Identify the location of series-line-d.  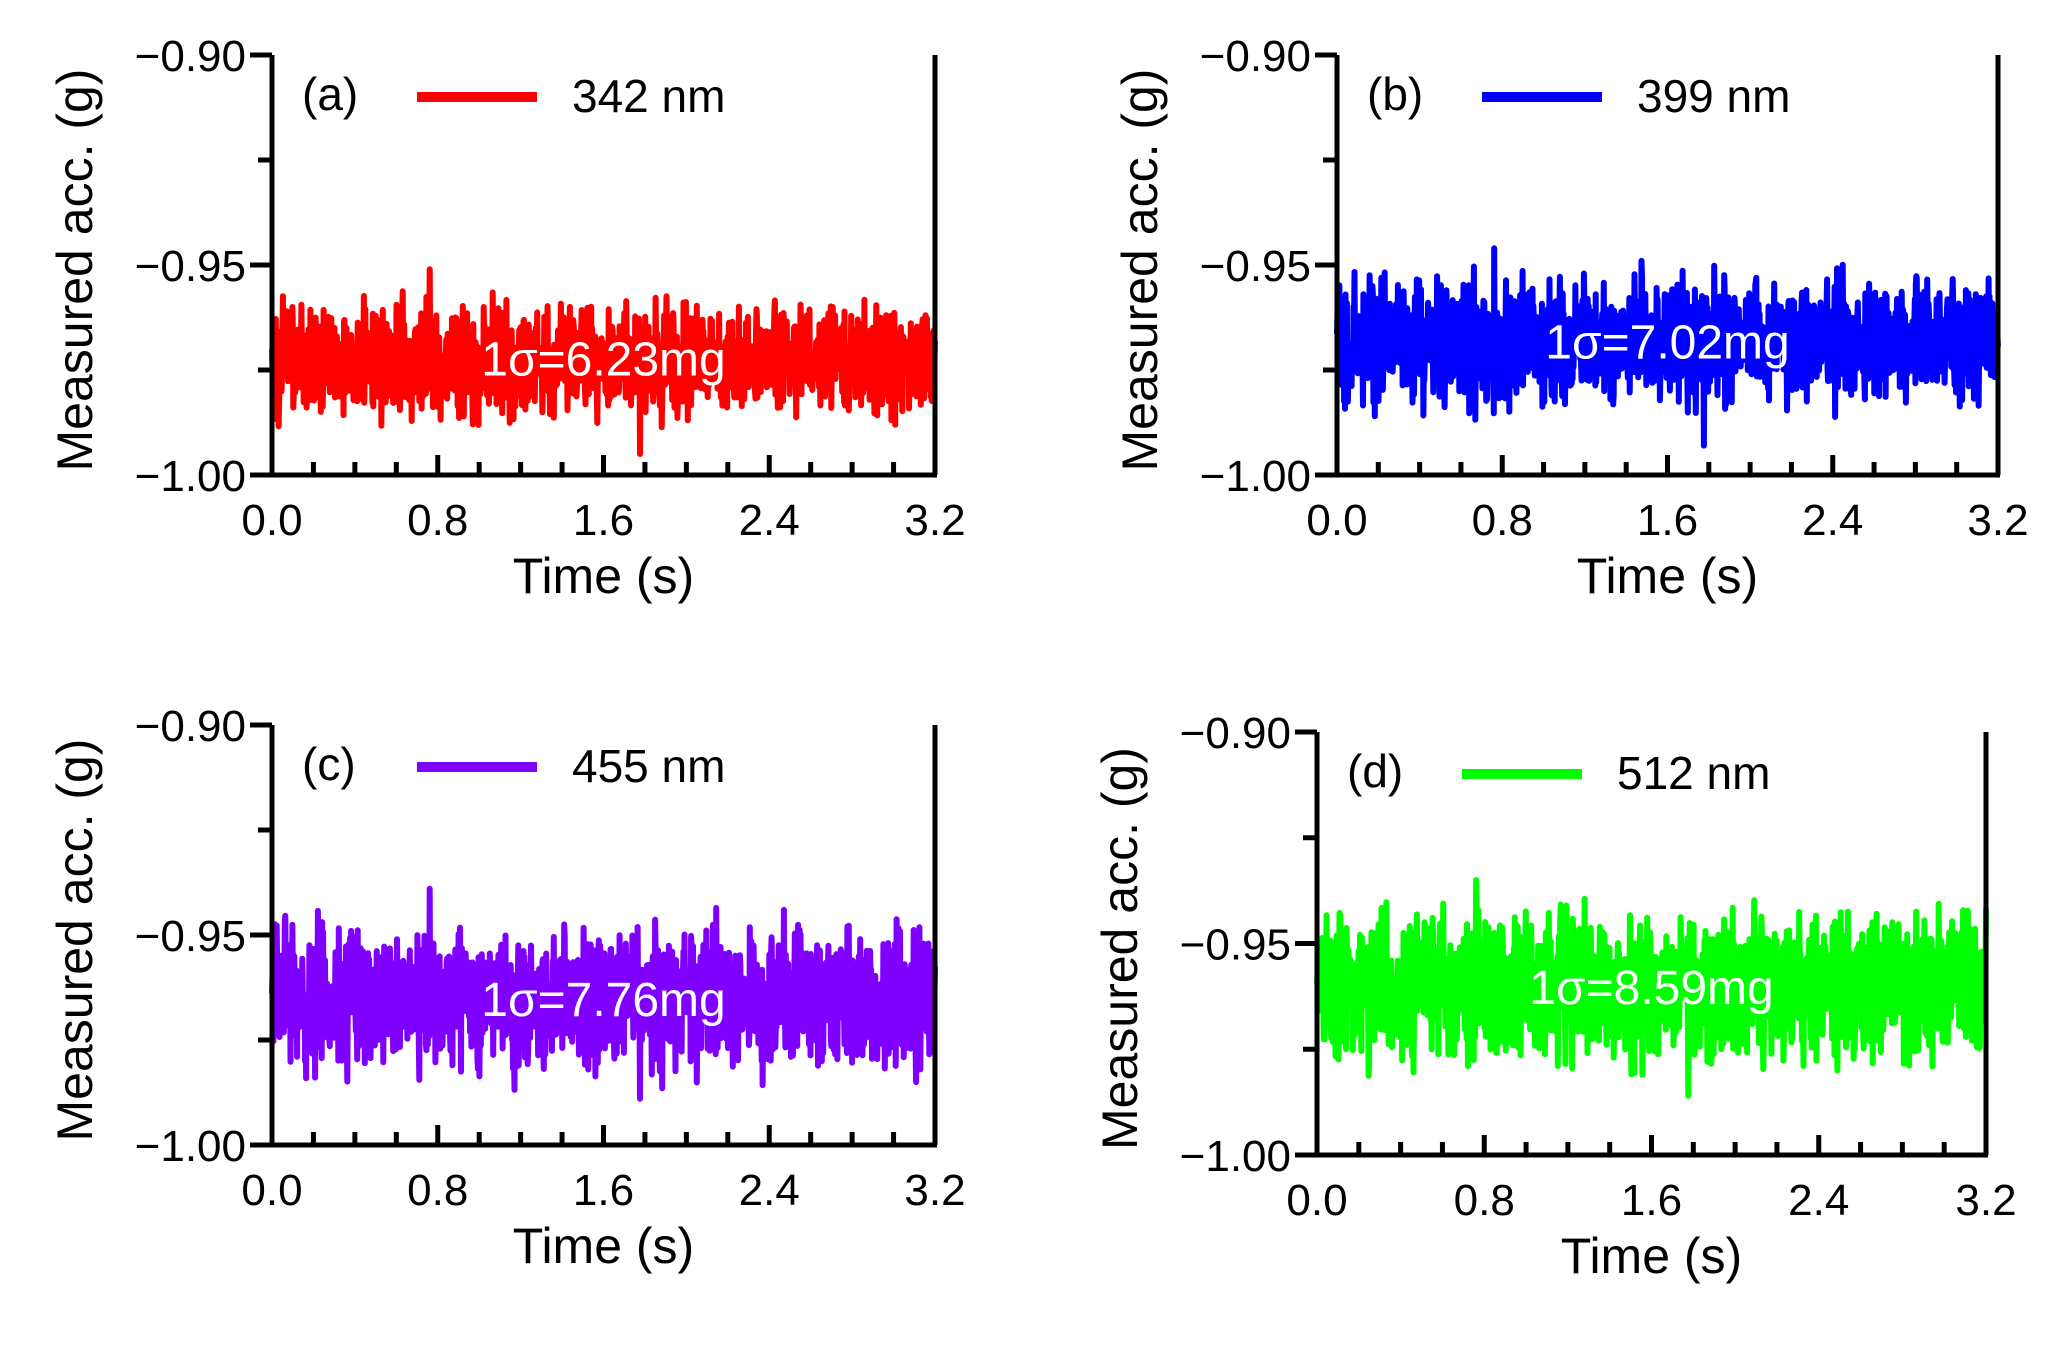
(1651, 988).